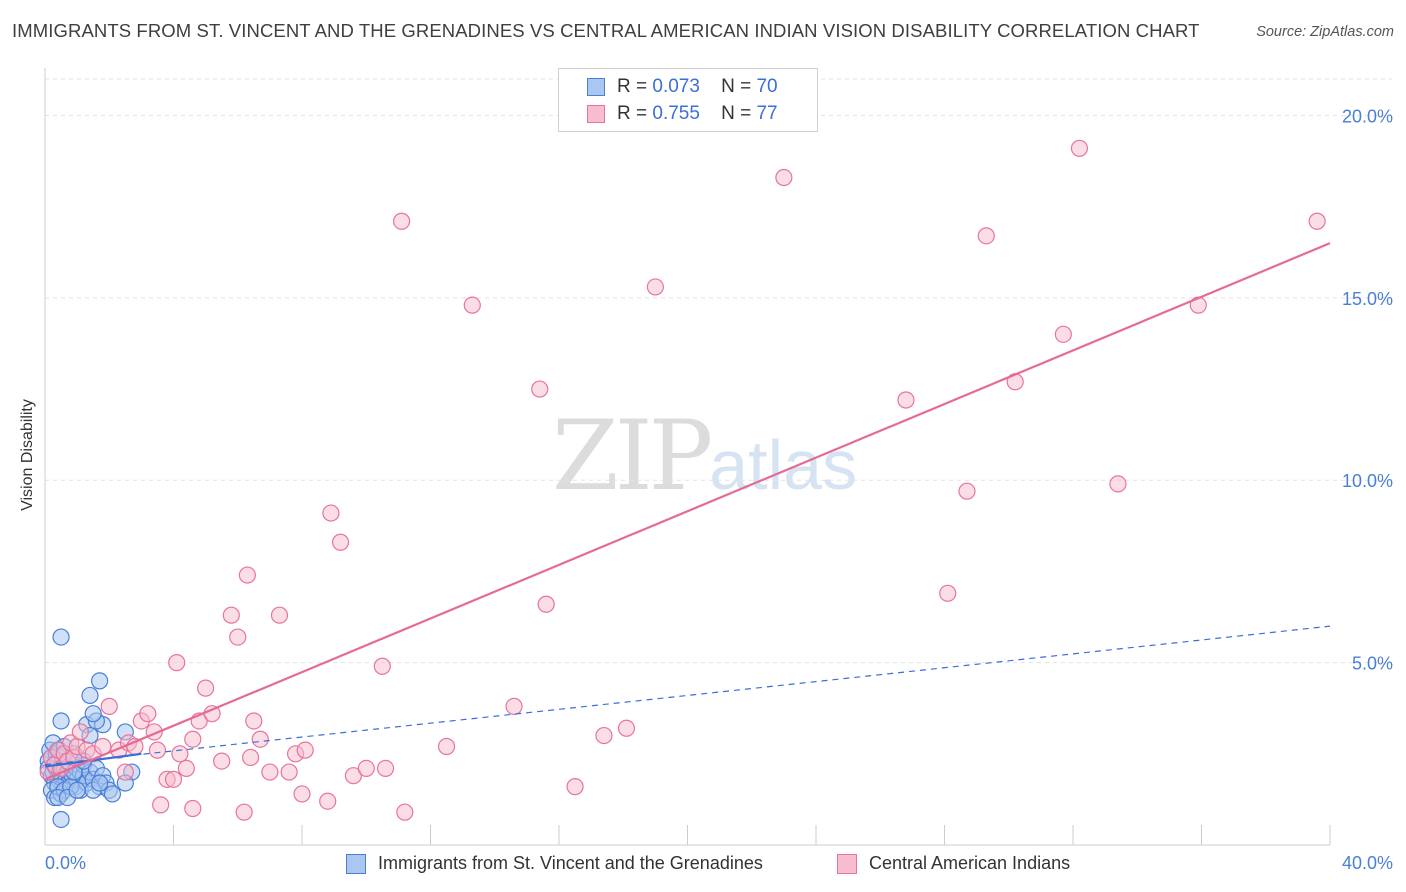 The height and width of the screenshot is (892, 1406). What do you see at coordinates (767, 86) in the screenshot?
I see `legend-n-value-immigrants: 70` at bounding box center [767, 86].